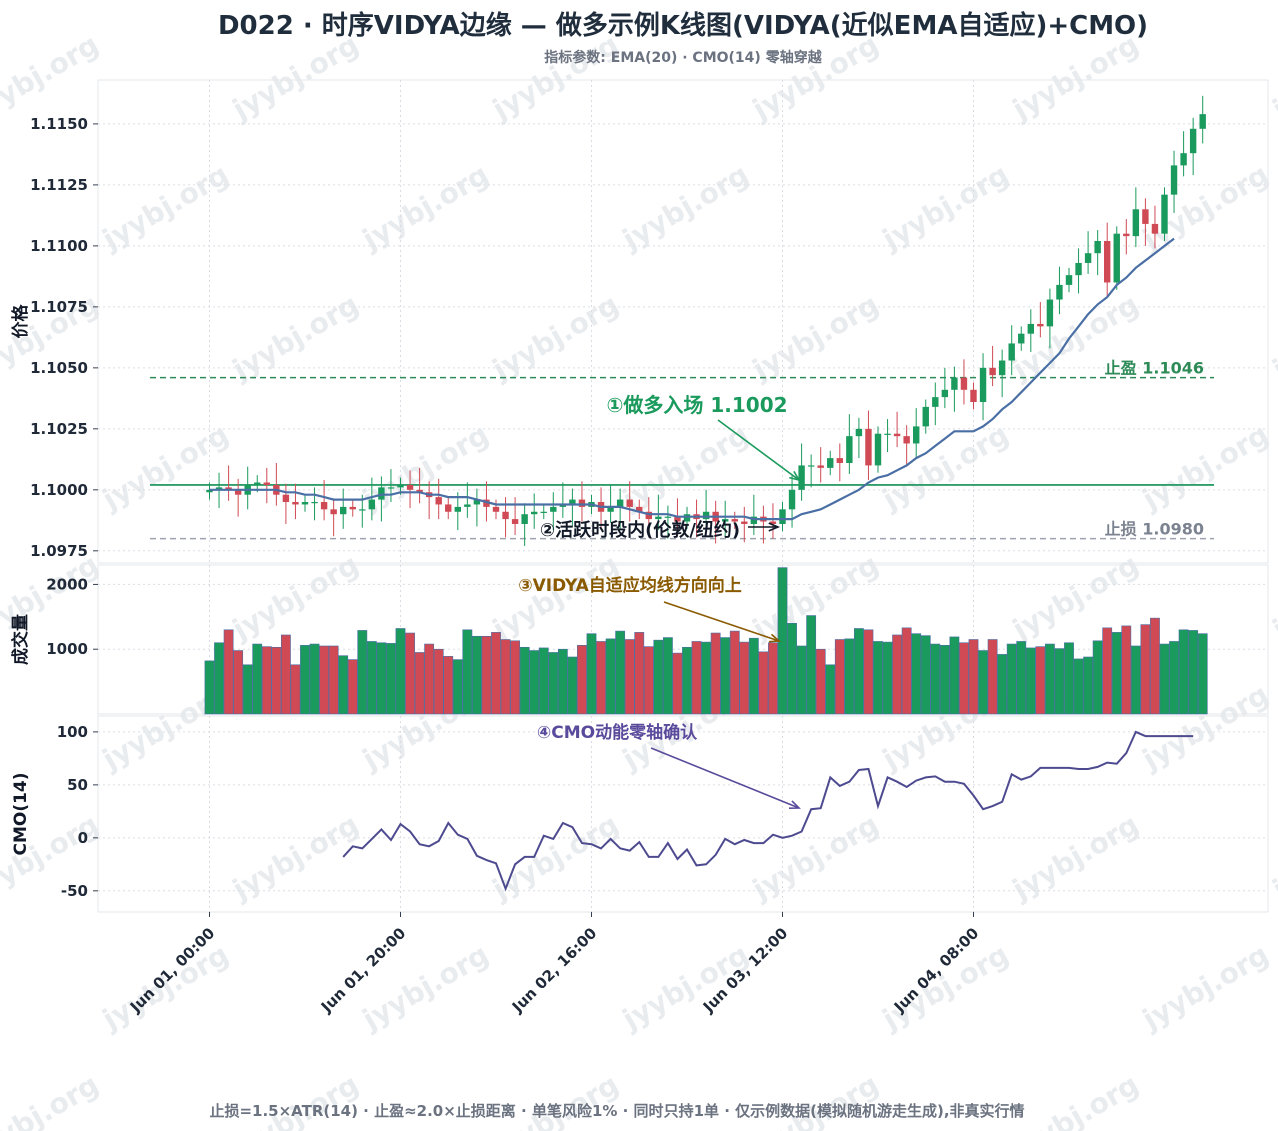 This screenshot has width=1278, height=1131. Describe the element at coordinates (774, 638) in the screenshot. I see `annotation-vidya-arrow-head` at that location.